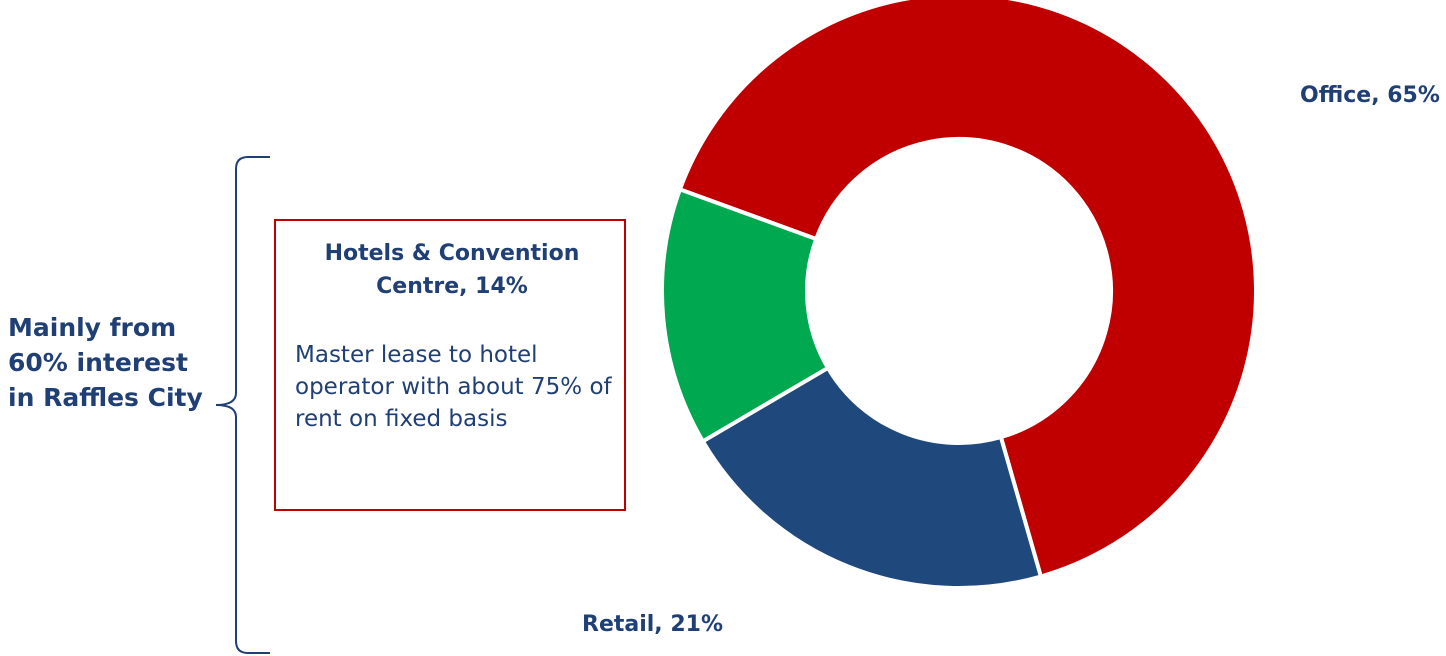 Image resolution: width=1446 pixels, height=656 pixels. Describe the element at coordinates (105, 362) in the screenshot. I see `side-note: Mainly from 60% interest in Raffles City` at that location.